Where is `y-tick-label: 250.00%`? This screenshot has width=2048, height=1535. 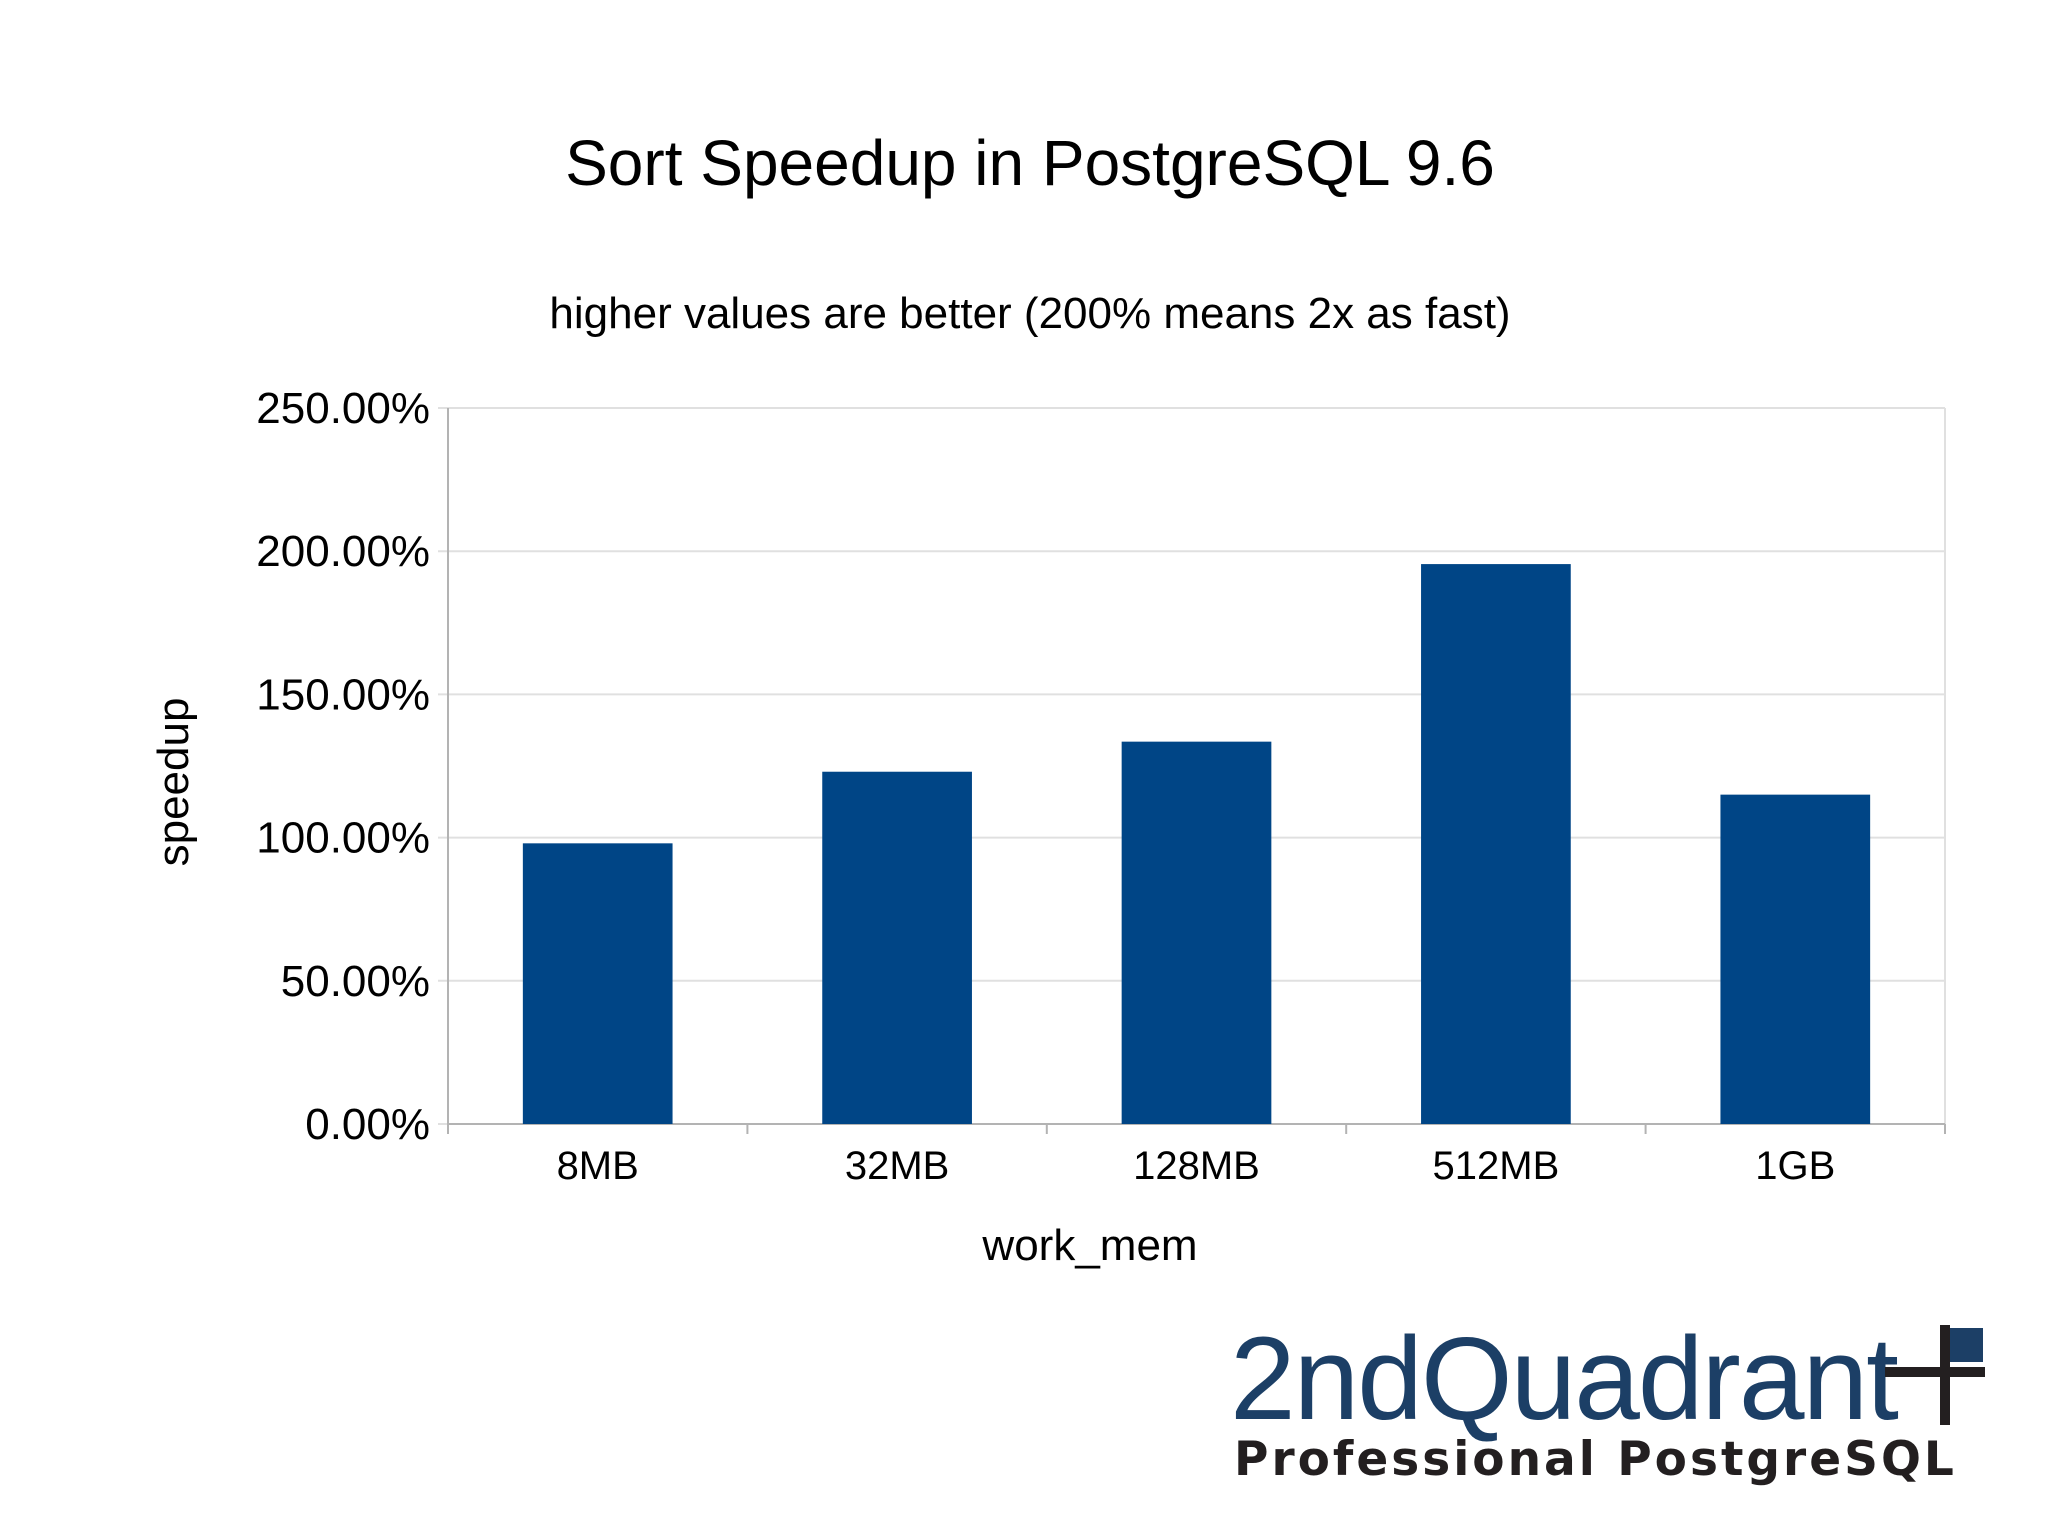 y-tick-label: 250.00% is located at coordinates (343, 408).